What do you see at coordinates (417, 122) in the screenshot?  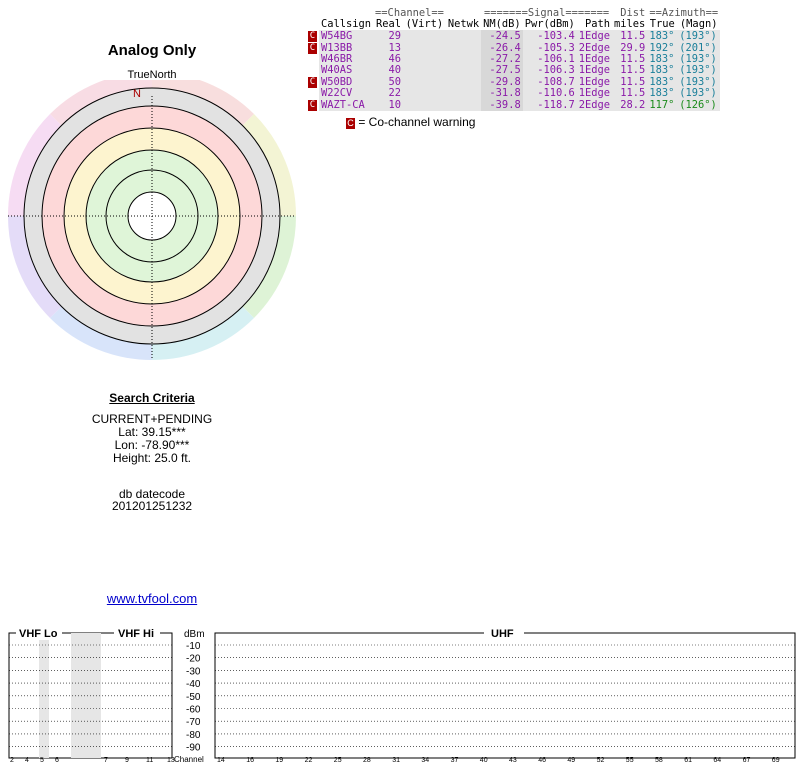 I see `cochannel-legend-text: = Co-channel warning` at bounding box center [417, 122].